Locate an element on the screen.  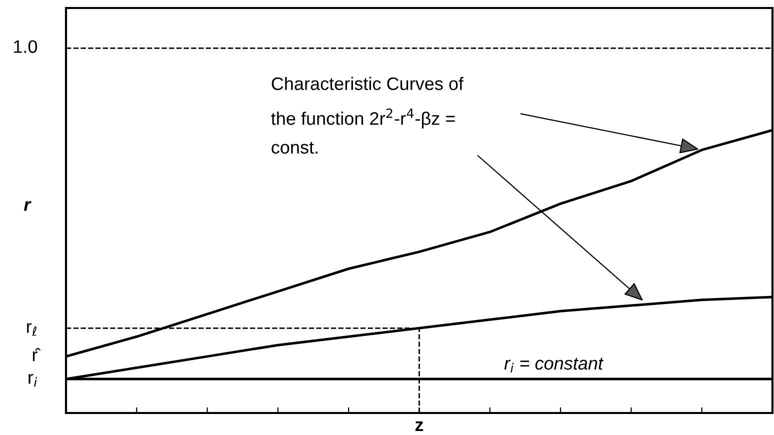
annotation: r$_{i}$ = constant is located at coordinates (554, 365).